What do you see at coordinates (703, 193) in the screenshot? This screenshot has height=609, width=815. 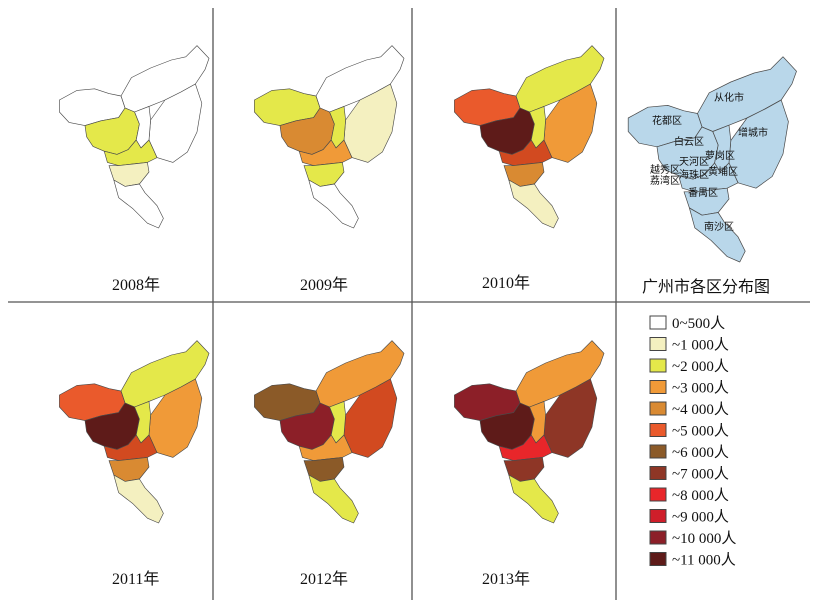 I see `district-label-panyu: 番禺区` at bounding box center [703, 193].